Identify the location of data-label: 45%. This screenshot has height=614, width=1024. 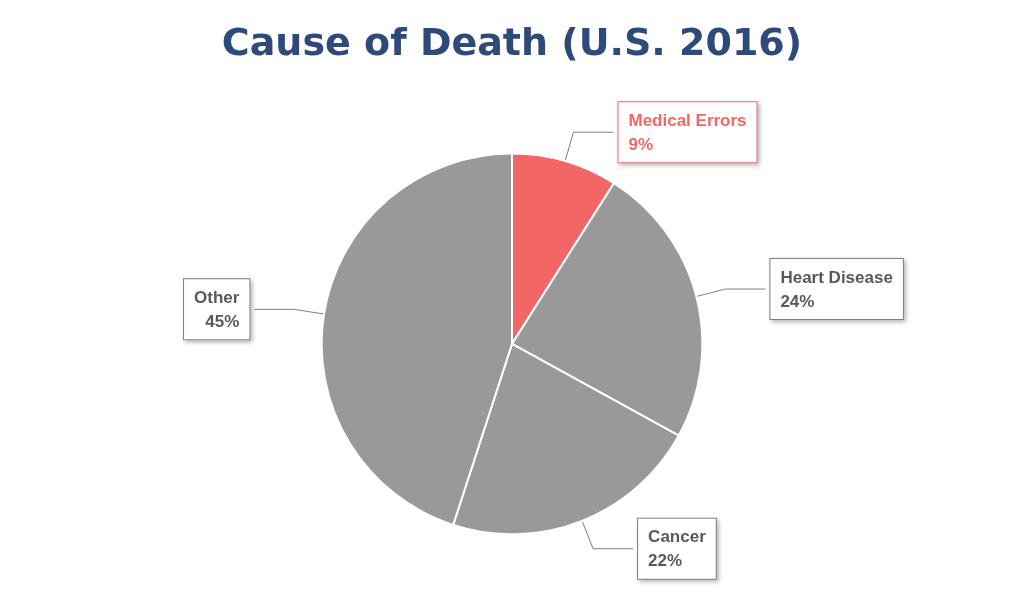
(222, 321).